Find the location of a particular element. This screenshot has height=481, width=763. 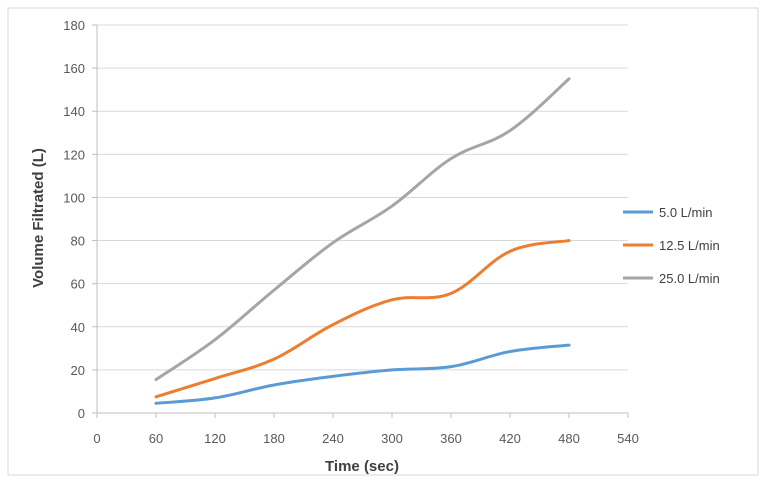

x-axis-title: Time (sec) is located at coordinates (362, 466).